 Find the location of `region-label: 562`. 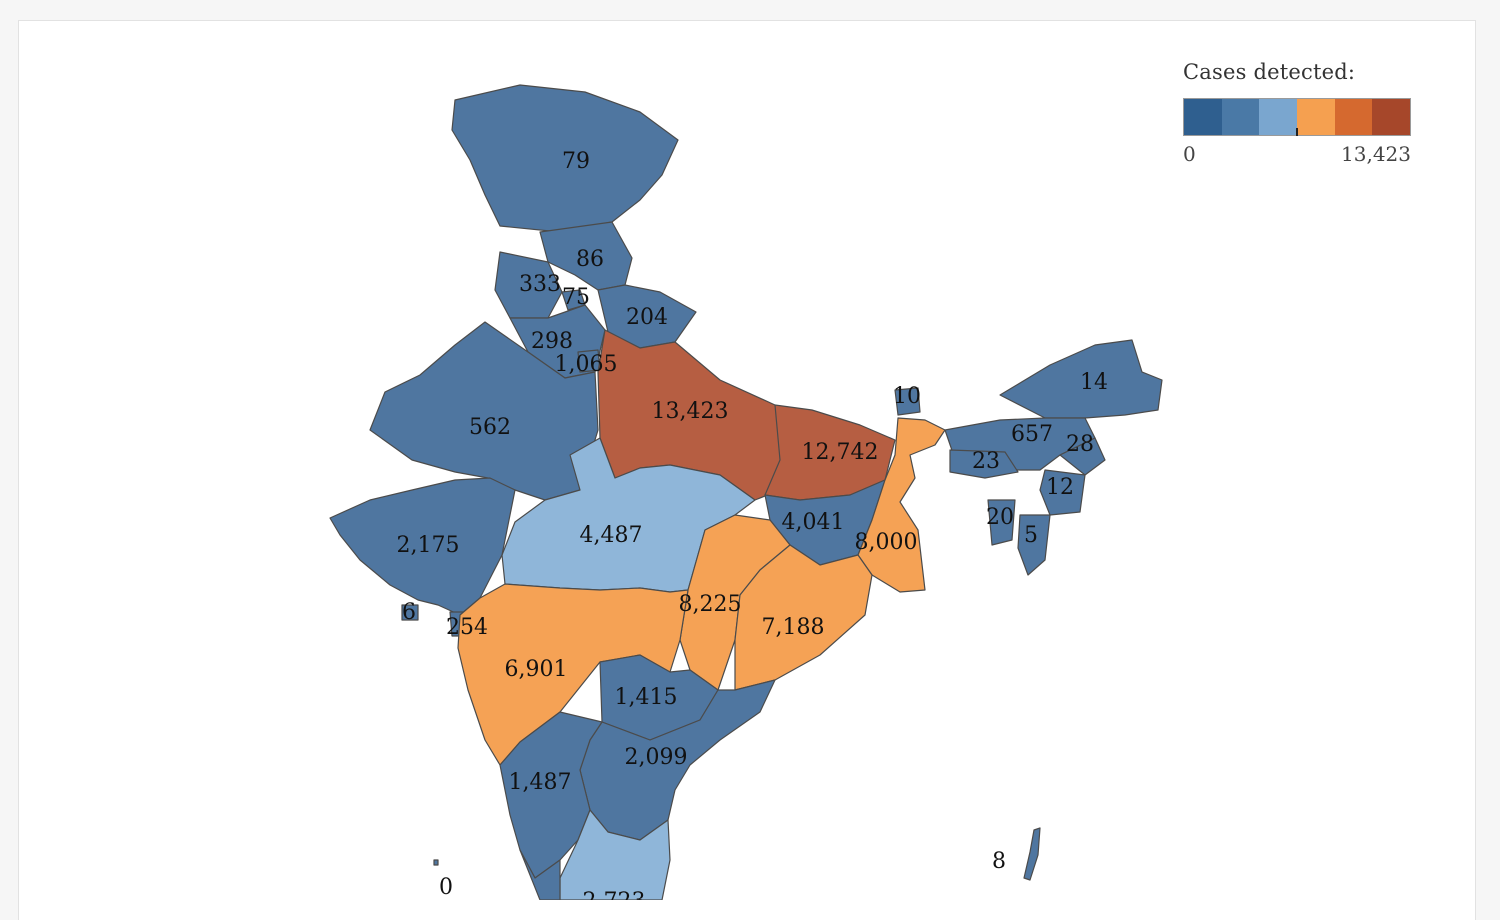

region-label: 562 is located at coordinates (490, 427).